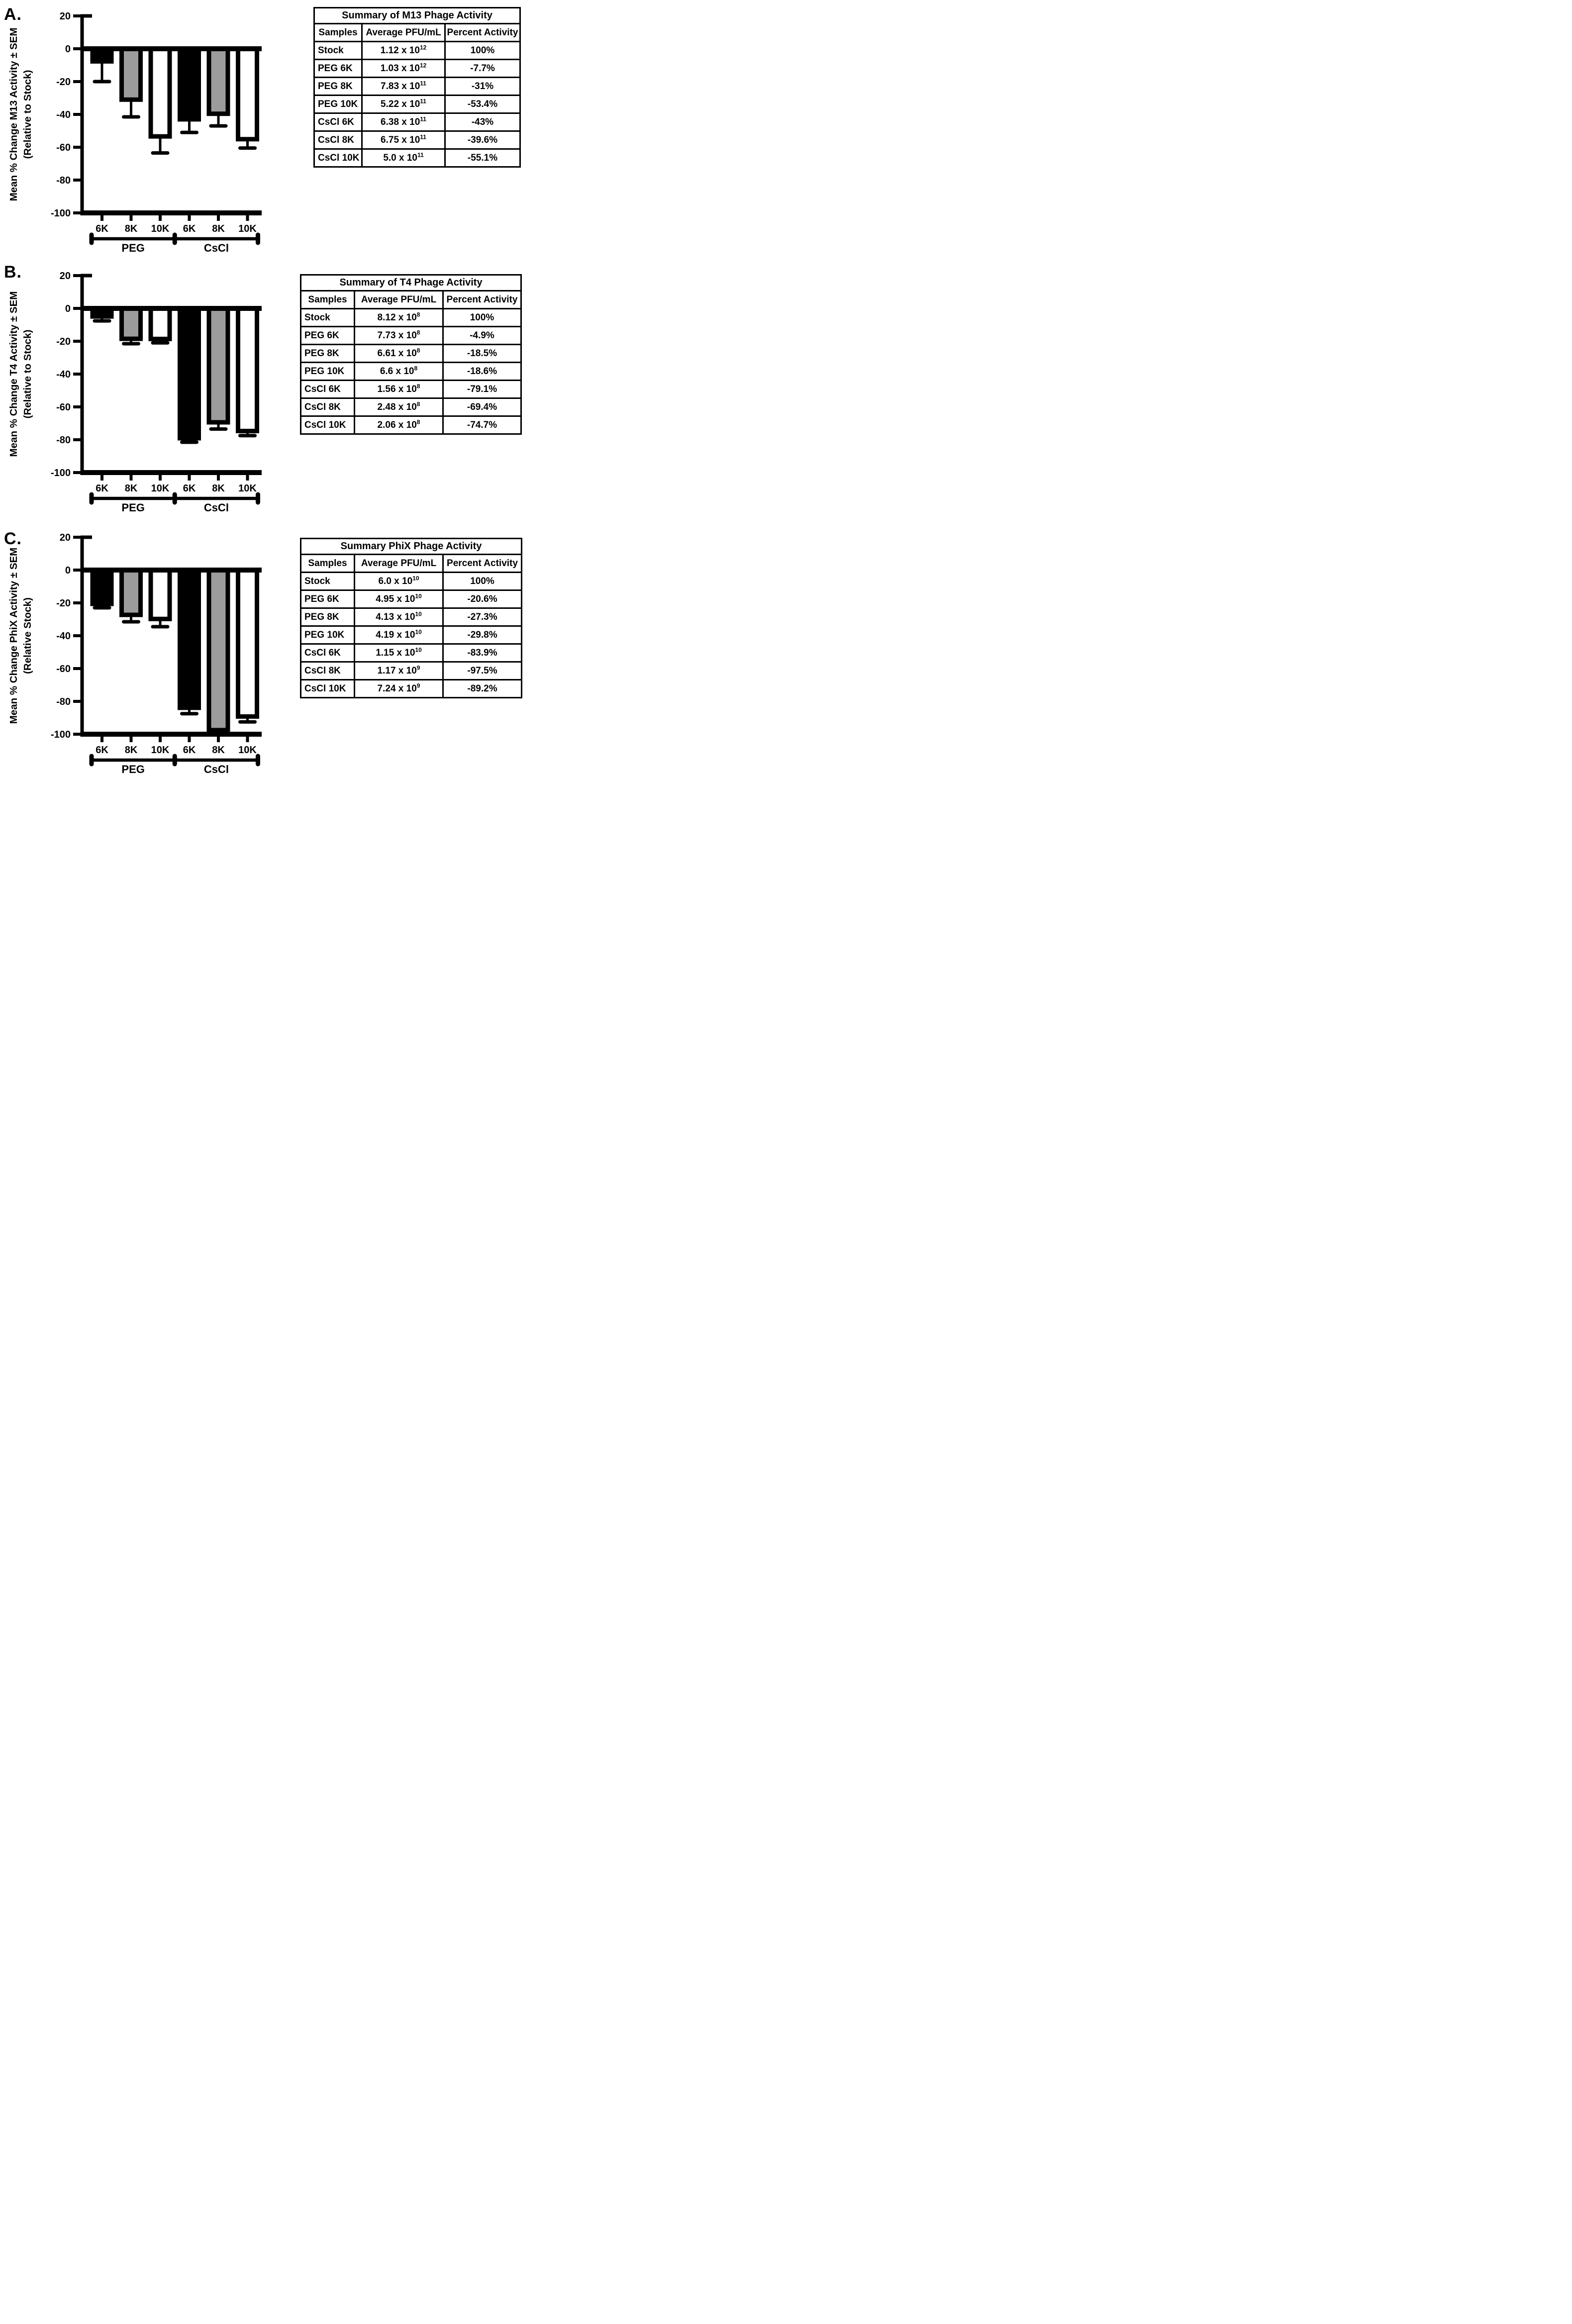  I want to click on percent-cell: -18.5%, so click(482, 354).